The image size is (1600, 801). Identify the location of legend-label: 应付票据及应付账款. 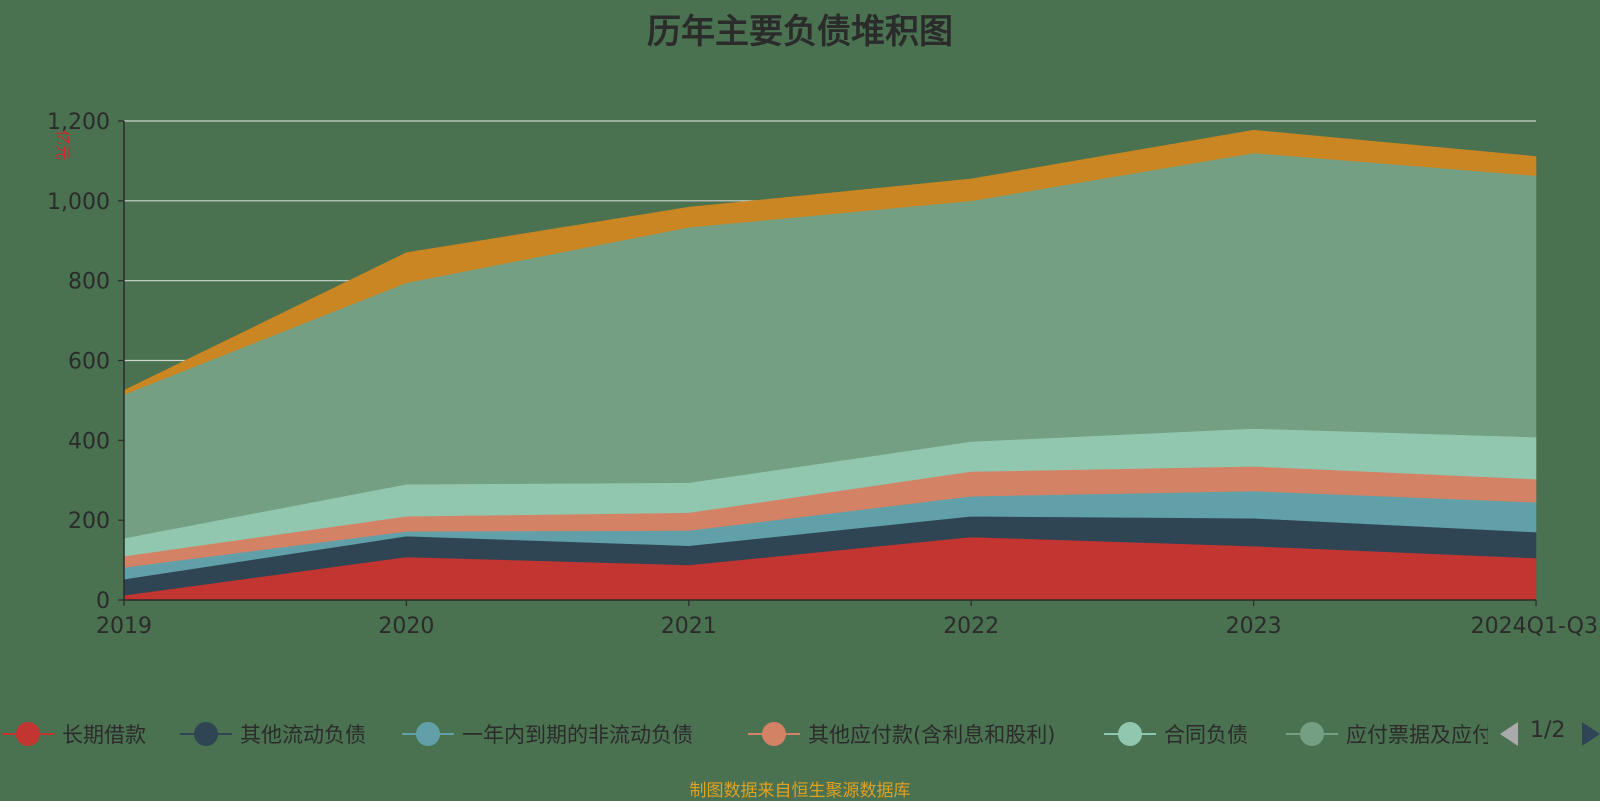
(1417, 735).